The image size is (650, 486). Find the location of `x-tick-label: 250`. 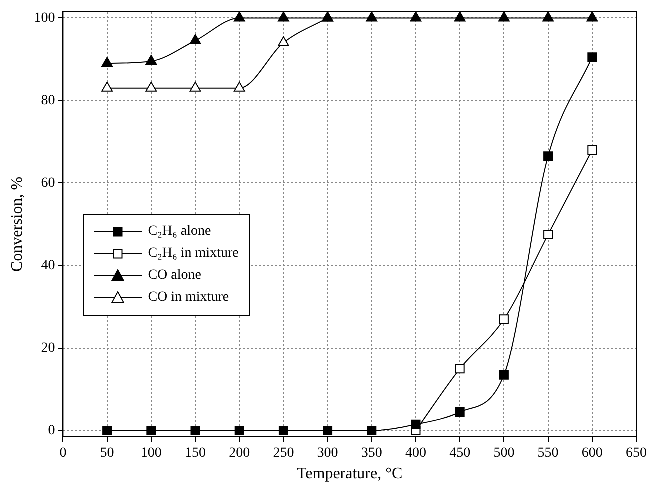

x-tick-label: 250 is located at coordinates (283, 454).